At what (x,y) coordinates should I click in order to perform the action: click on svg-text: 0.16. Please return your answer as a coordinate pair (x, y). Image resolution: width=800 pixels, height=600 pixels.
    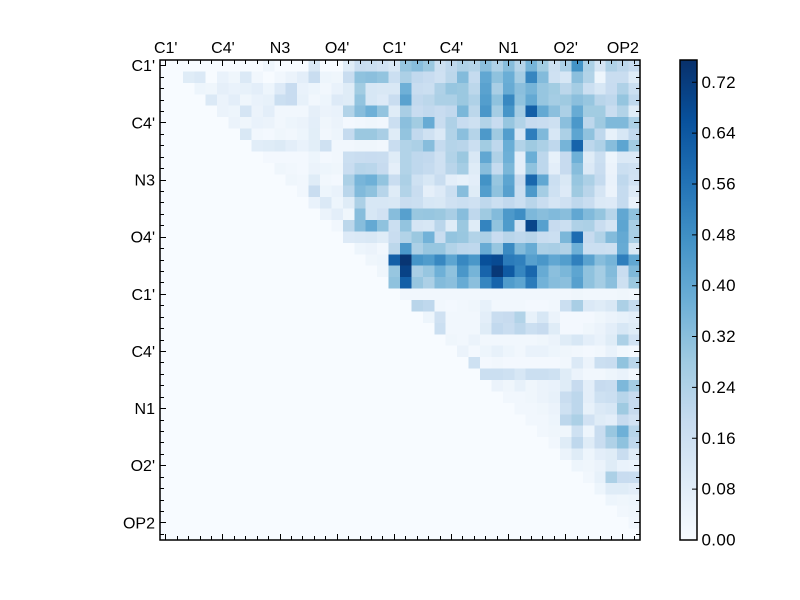
    Looking at the image, I should click on (719, 438).